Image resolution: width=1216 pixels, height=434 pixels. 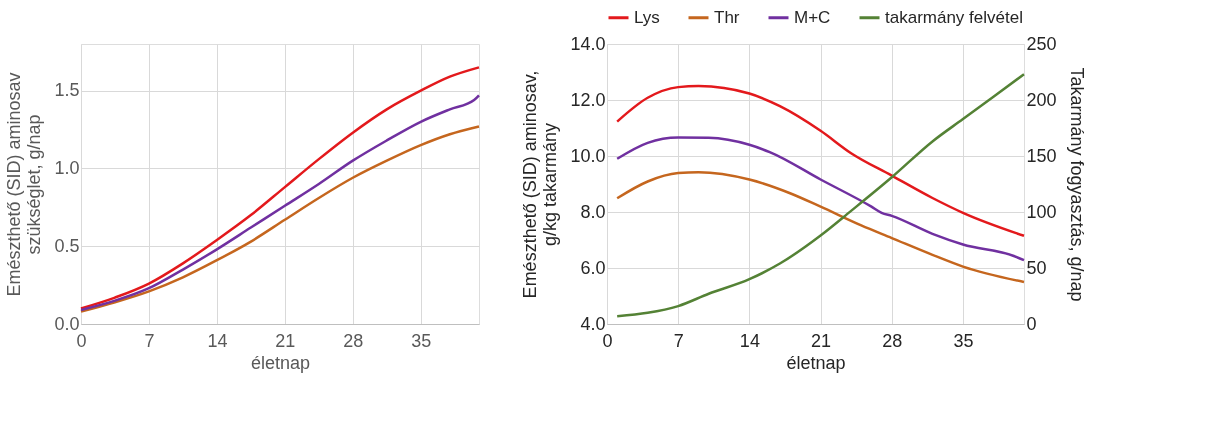 What do you see at coordinates (727, 17) in the screenshot?
I see `legend-label: Thr` at bounding box center [727, 17].